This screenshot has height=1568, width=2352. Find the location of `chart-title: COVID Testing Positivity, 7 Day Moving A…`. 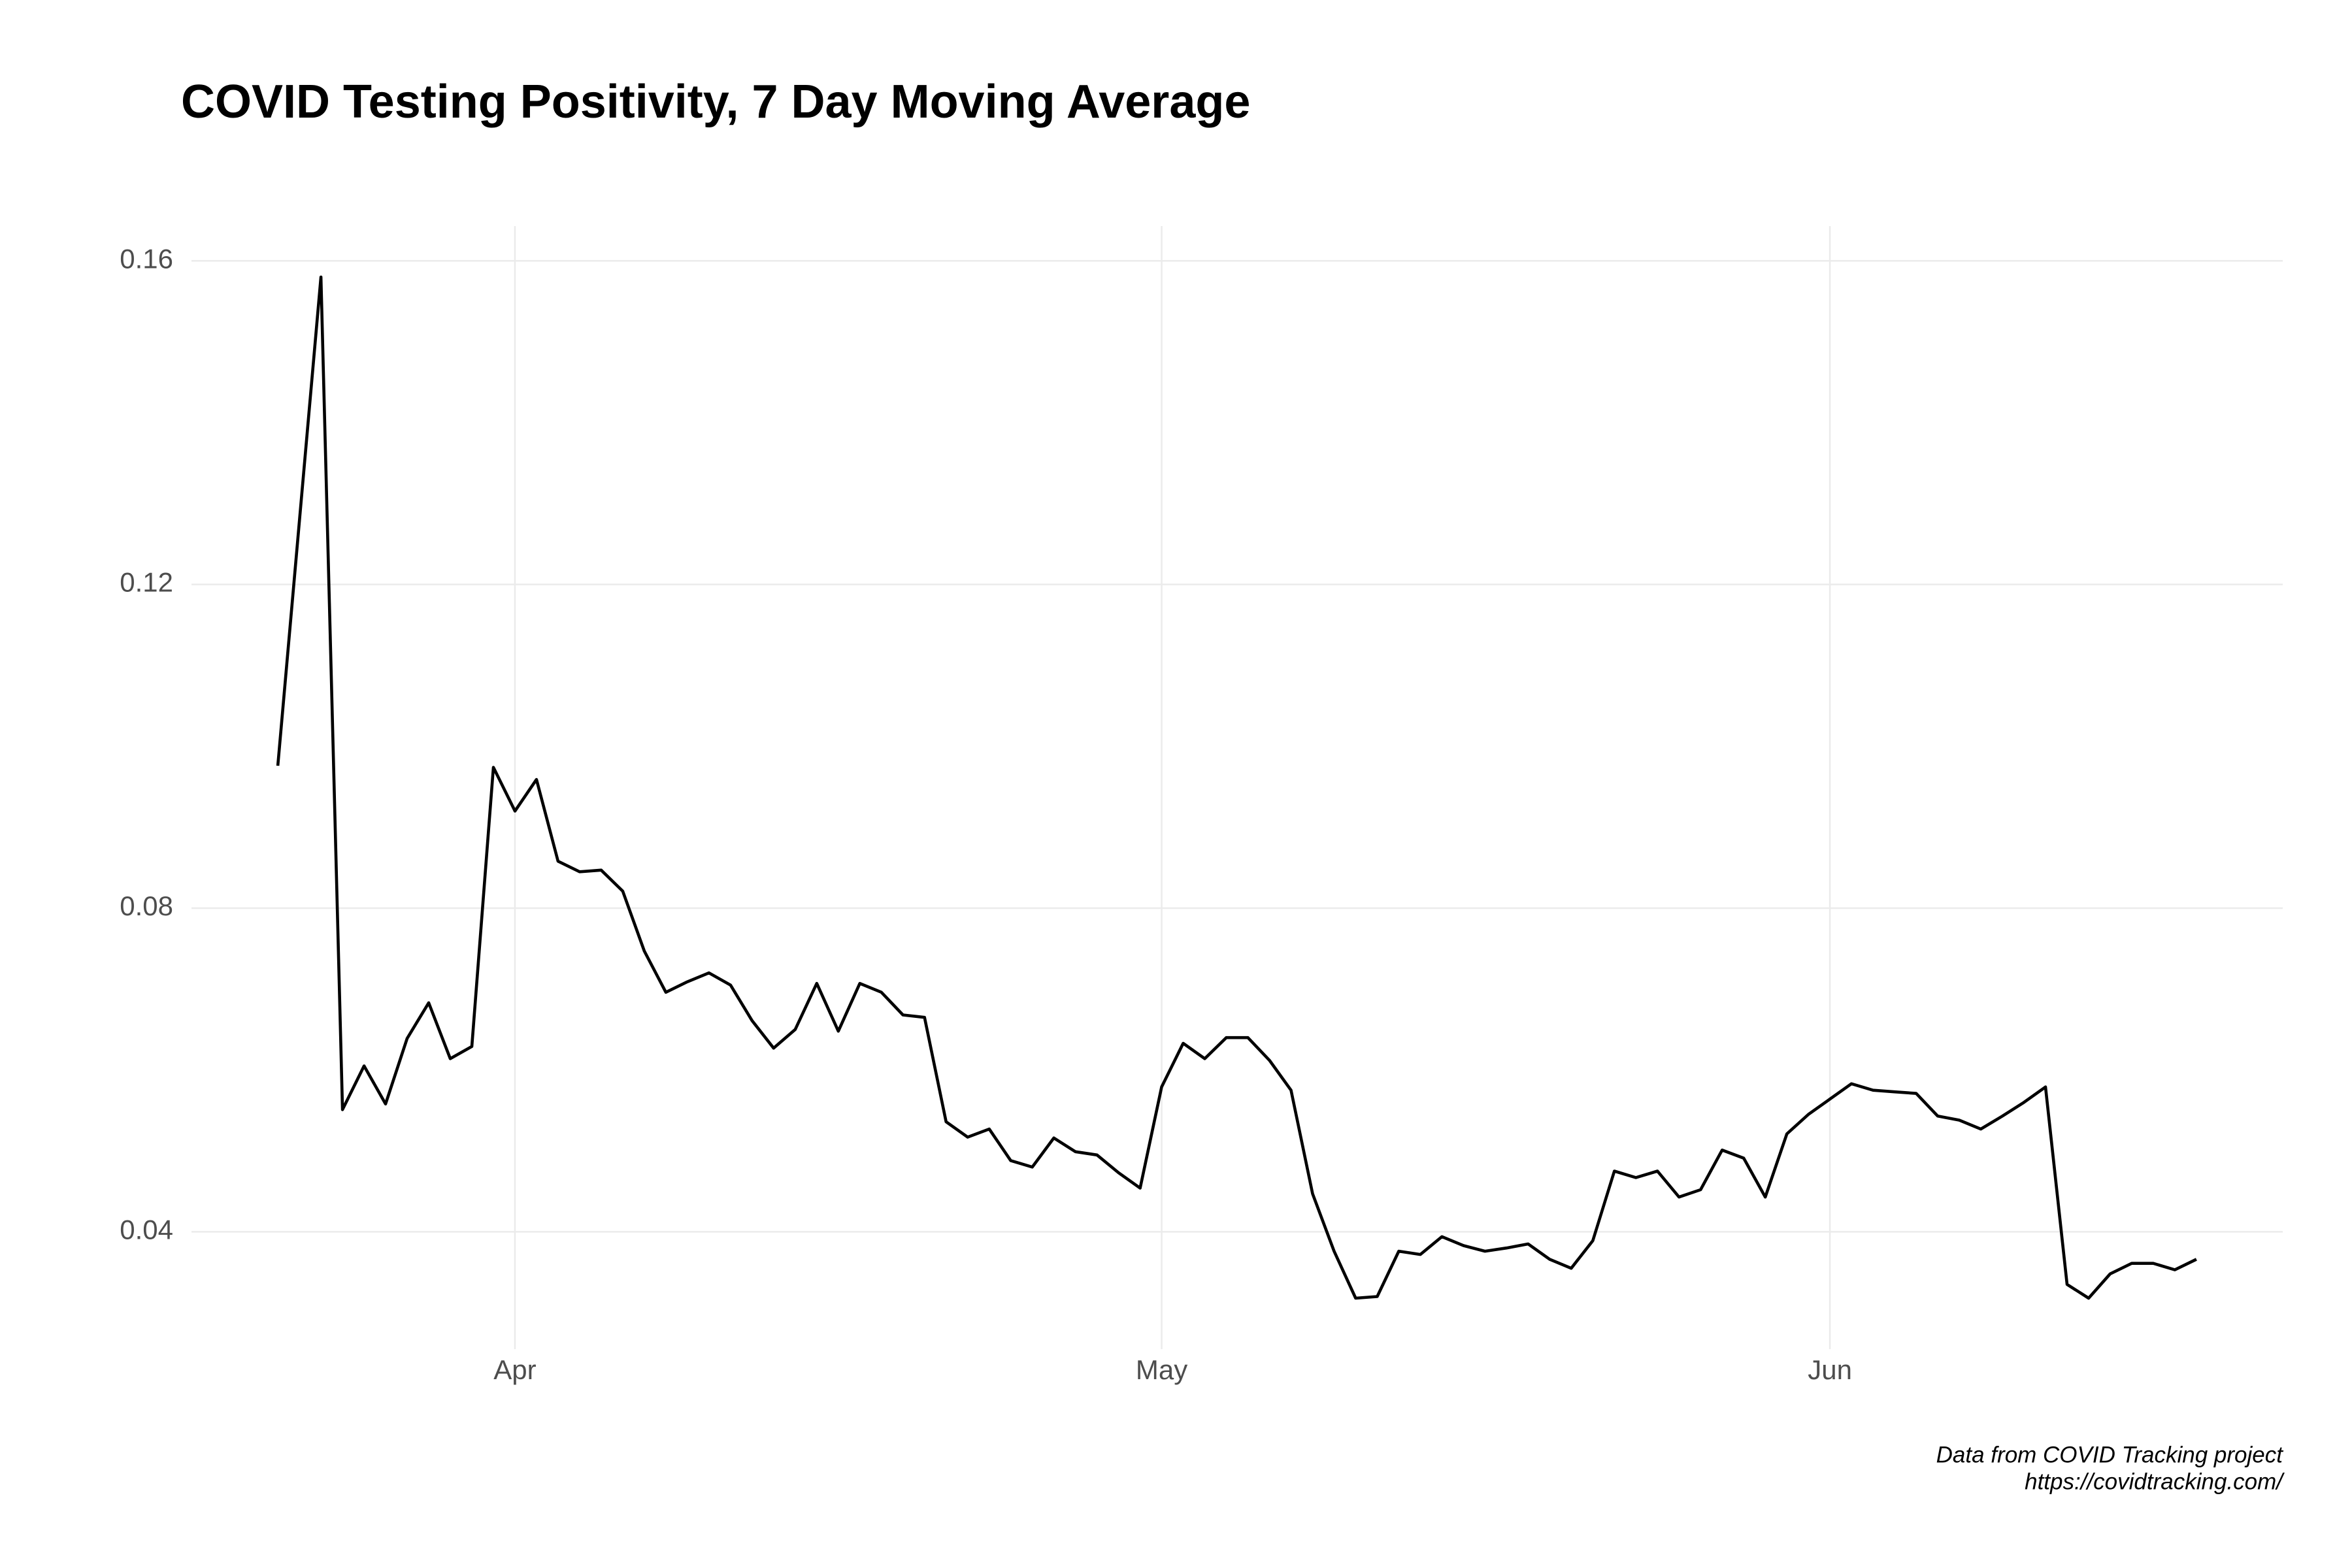

chart-title: COVID Testing Positivity, 7 Day Moving A… is located at coordinates (715, 102).